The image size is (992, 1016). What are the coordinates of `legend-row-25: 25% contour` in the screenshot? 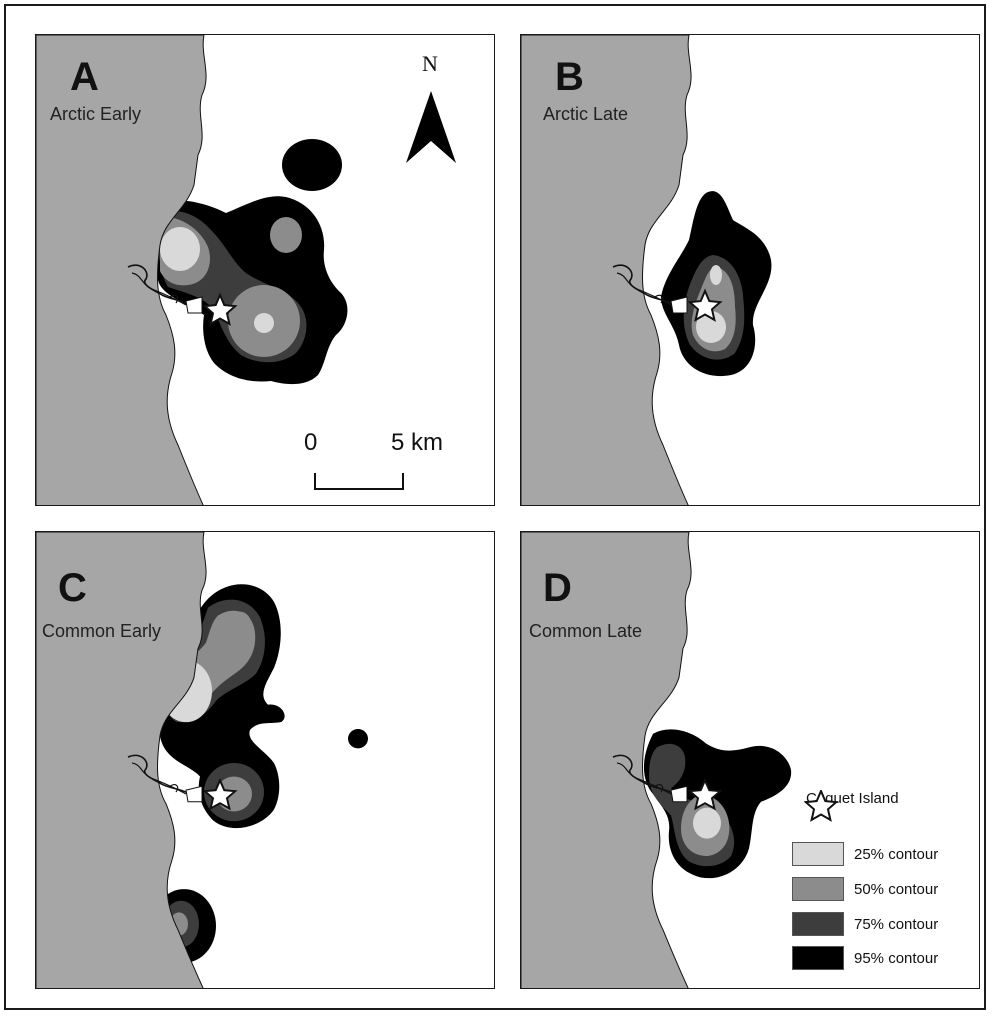 It's located at (865, 854).